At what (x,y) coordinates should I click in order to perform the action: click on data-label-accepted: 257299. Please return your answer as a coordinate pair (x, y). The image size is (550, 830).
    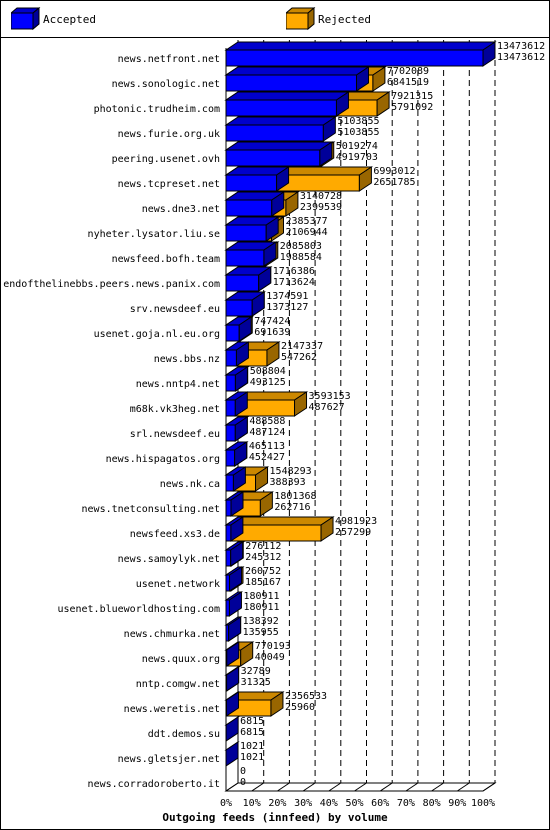
    Looking at the image, I should click on (353, 532).